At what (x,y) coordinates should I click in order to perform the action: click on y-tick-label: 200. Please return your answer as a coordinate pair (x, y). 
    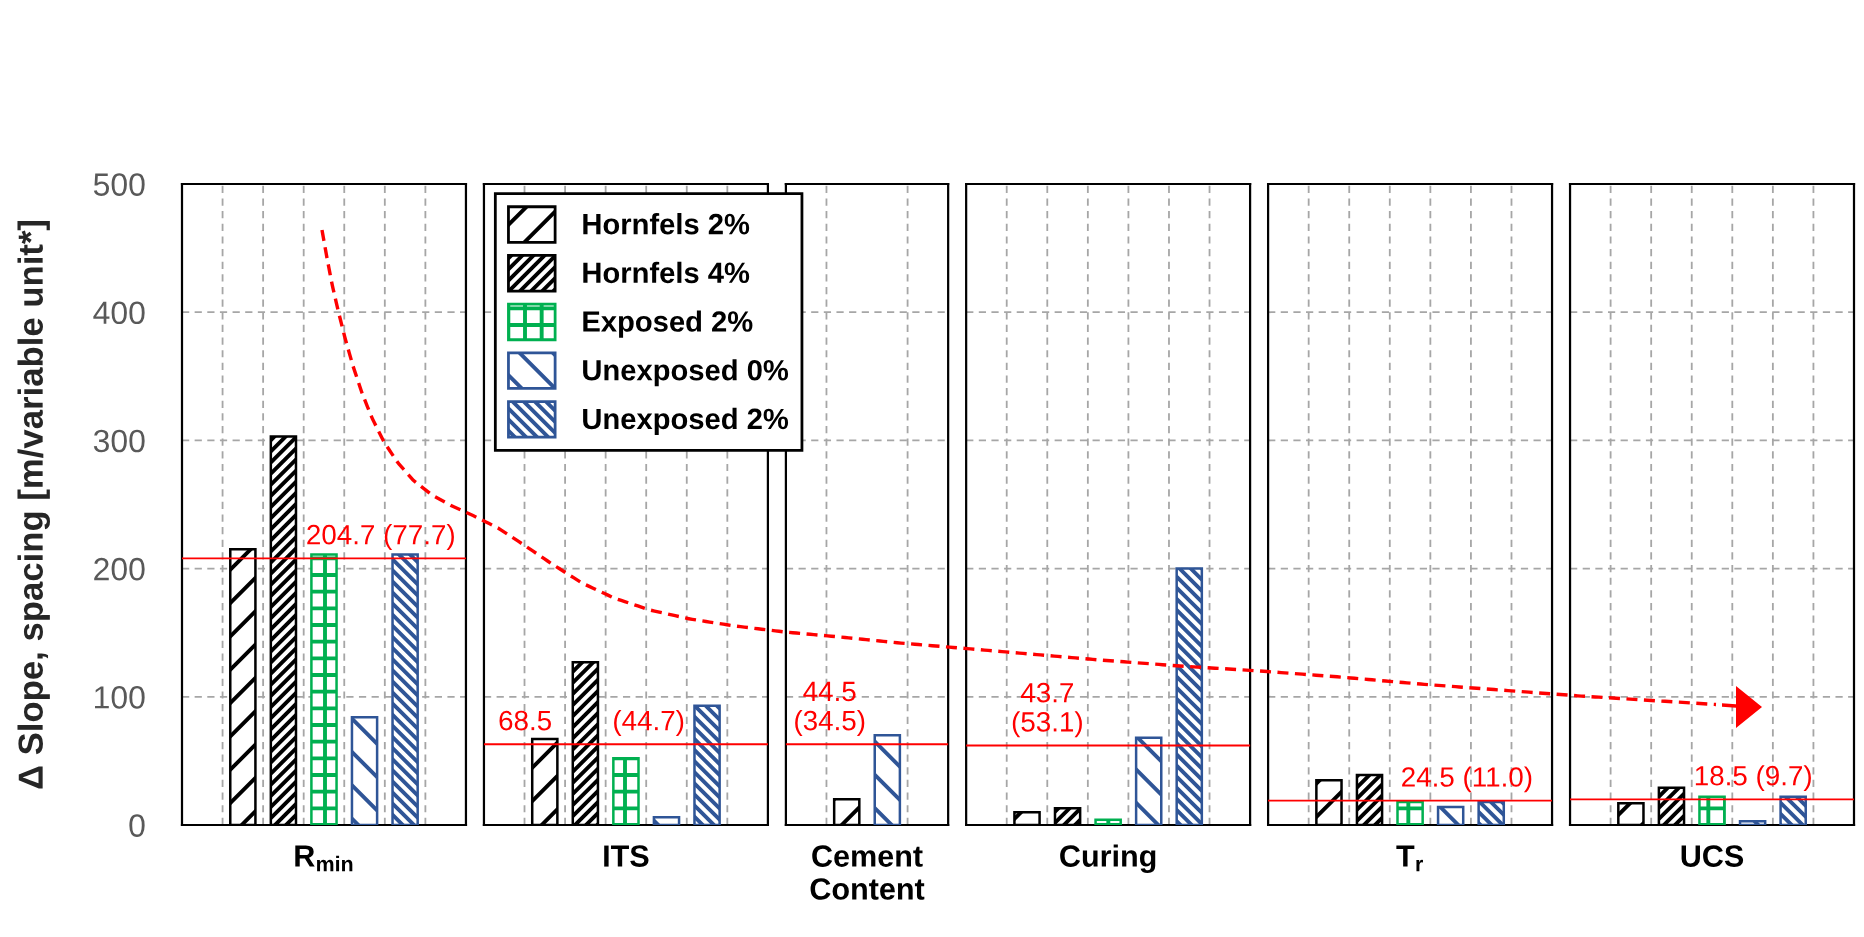
    Looking at the image, I should click on (119, 569).